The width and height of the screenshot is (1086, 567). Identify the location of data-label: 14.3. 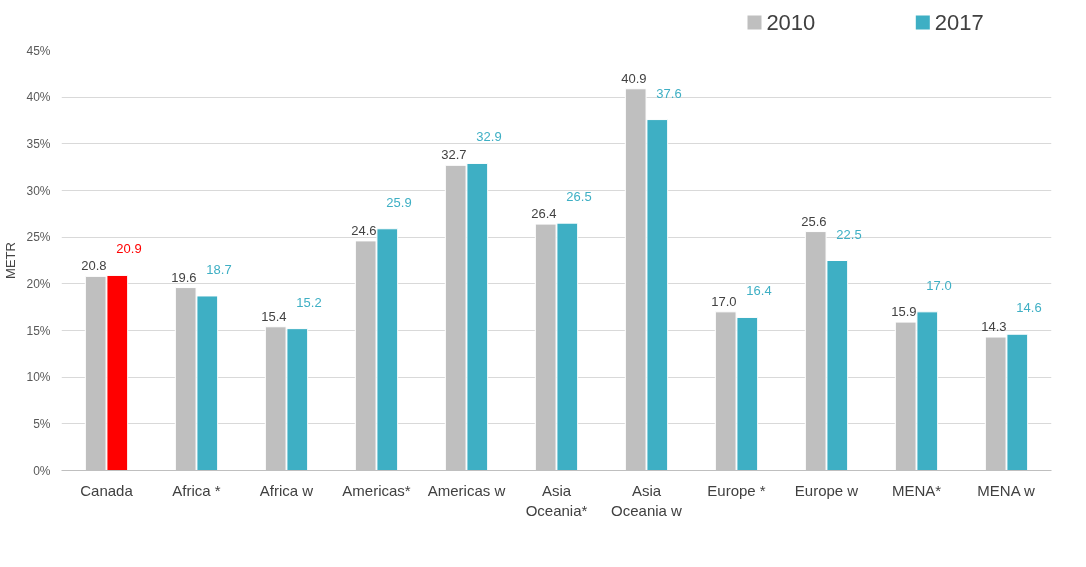
(994, 327).